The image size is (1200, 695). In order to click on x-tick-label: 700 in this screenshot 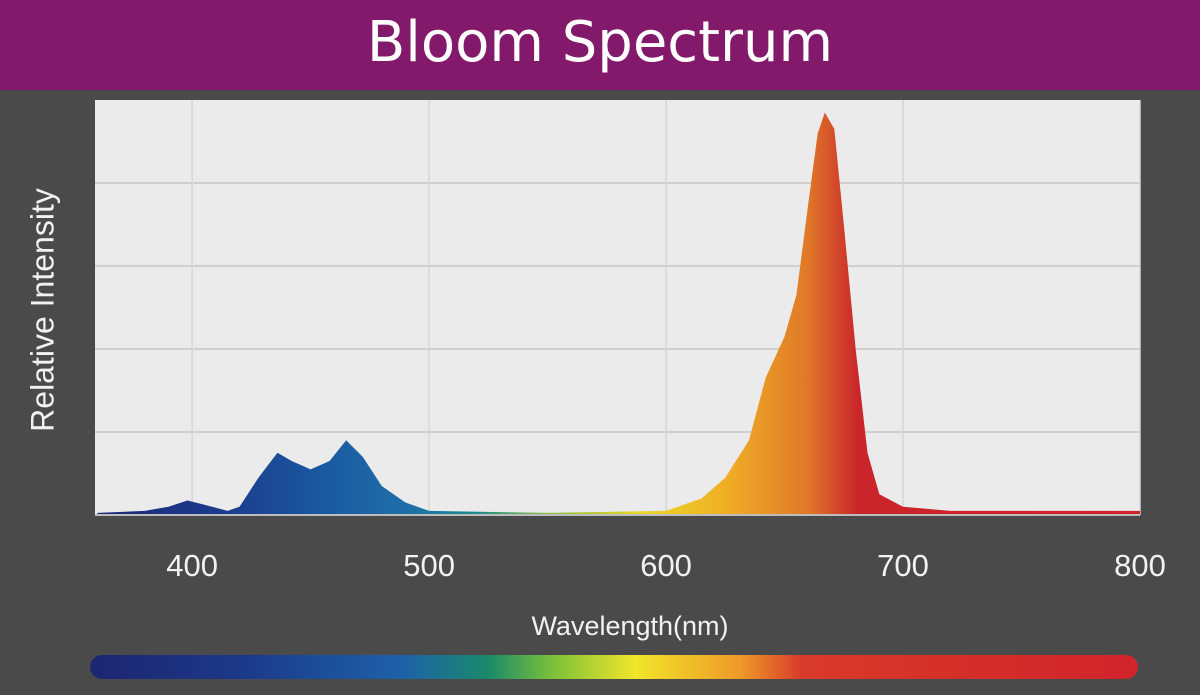, I will do `click(903, 565)`.